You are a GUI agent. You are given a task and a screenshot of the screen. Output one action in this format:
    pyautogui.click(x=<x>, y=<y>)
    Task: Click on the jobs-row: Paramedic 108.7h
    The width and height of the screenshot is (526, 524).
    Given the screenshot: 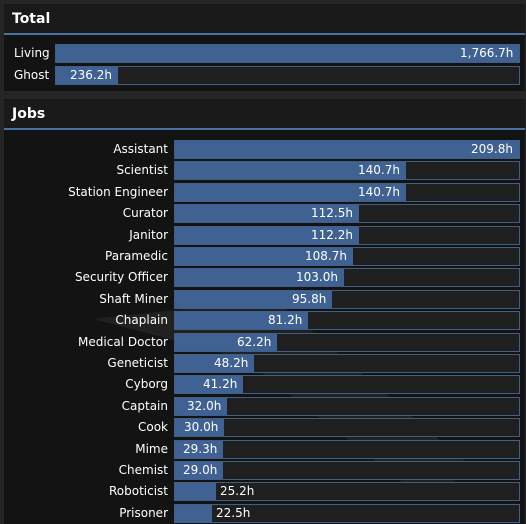 What is the action you would take?
    pyautogui.click(x=264, y=256)
    